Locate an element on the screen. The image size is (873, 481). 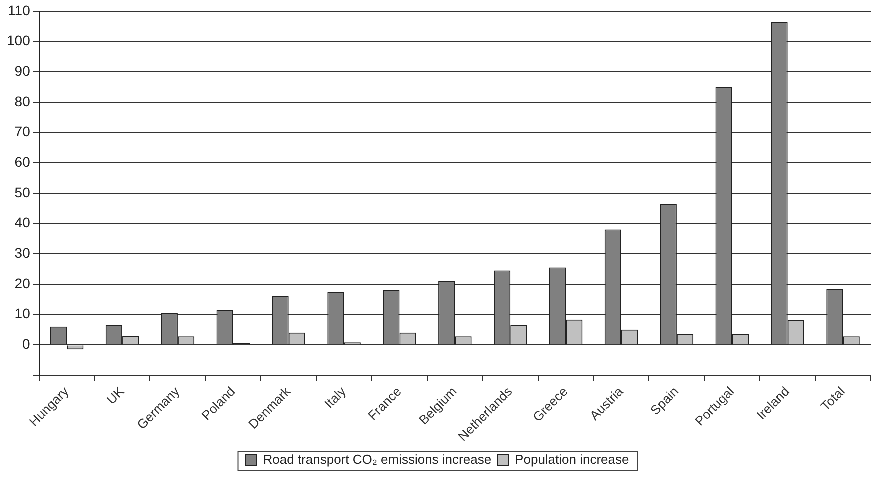
y-tick-label: 70 is located at coordinates (22, 132).